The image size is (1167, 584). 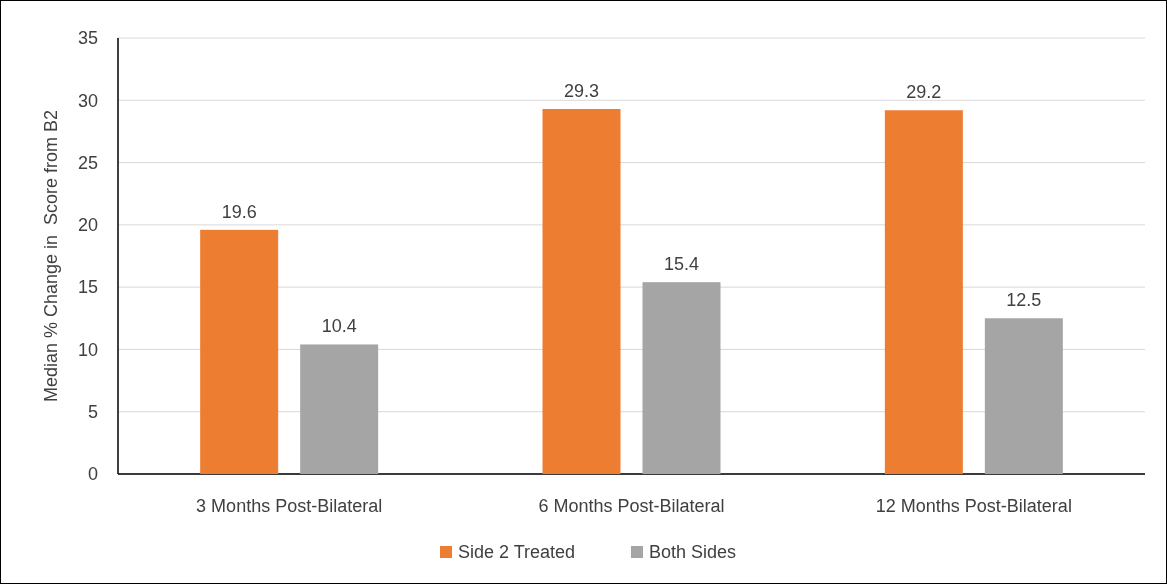 I want to click on y-tick-label: 20, so click(x=87, y=225).